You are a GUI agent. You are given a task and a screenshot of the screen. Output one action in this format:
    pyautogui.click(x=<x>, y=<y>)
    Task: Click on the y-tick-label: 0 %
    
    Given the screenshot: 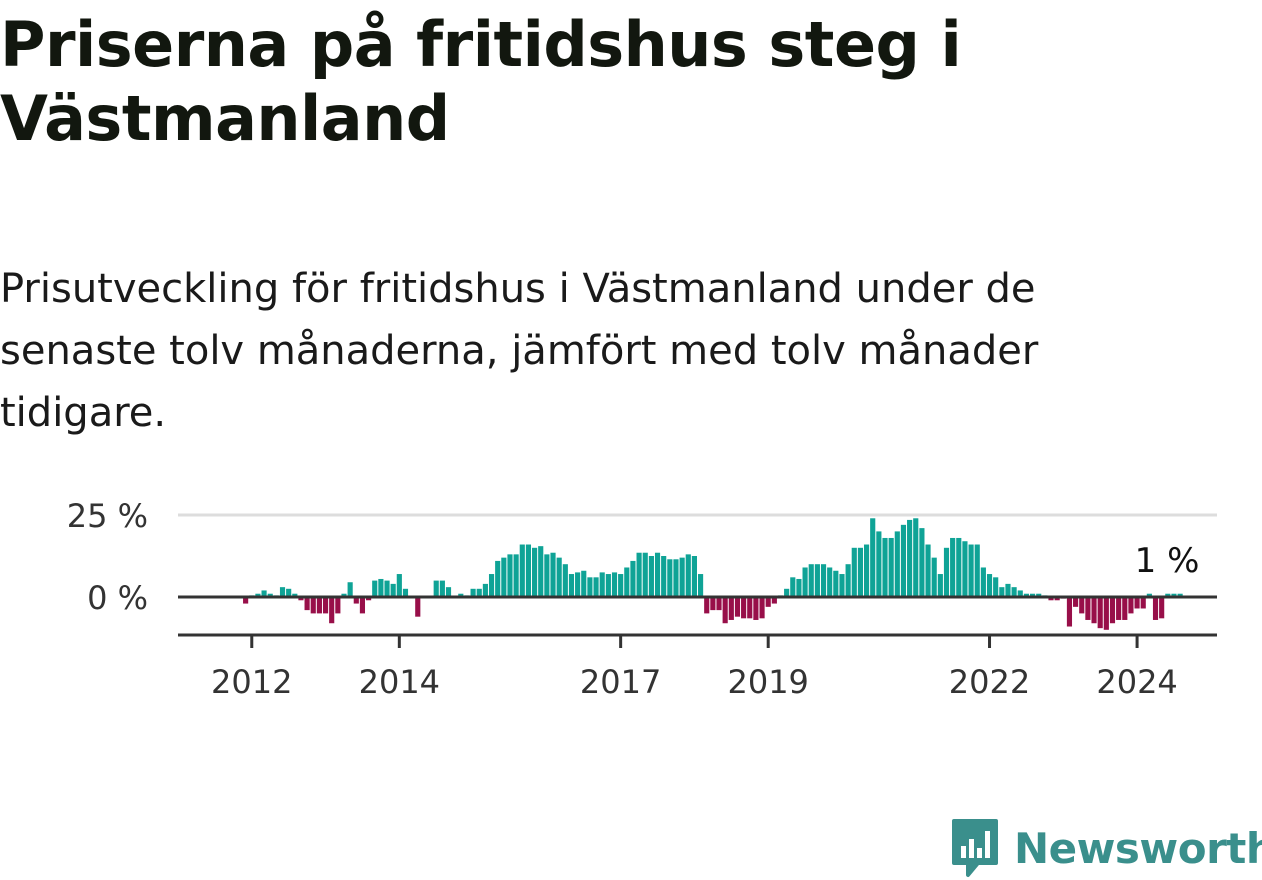 What is the action you would take?
    pyautogui.click(x=117, y=598)
    